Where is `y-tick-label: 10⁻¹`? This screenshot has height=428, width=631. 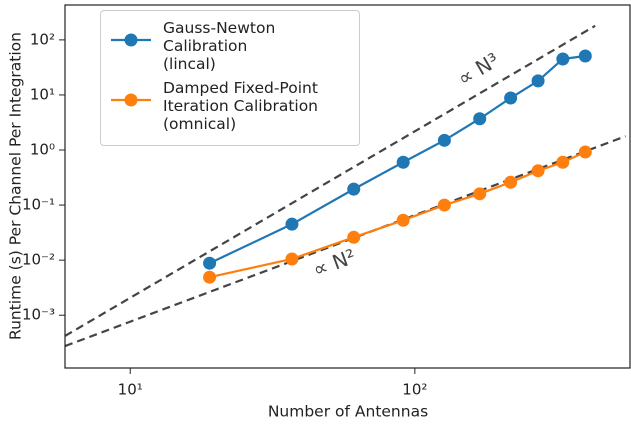 y-tick-label: 10⁻¹ is located at coordinates (38, 205).